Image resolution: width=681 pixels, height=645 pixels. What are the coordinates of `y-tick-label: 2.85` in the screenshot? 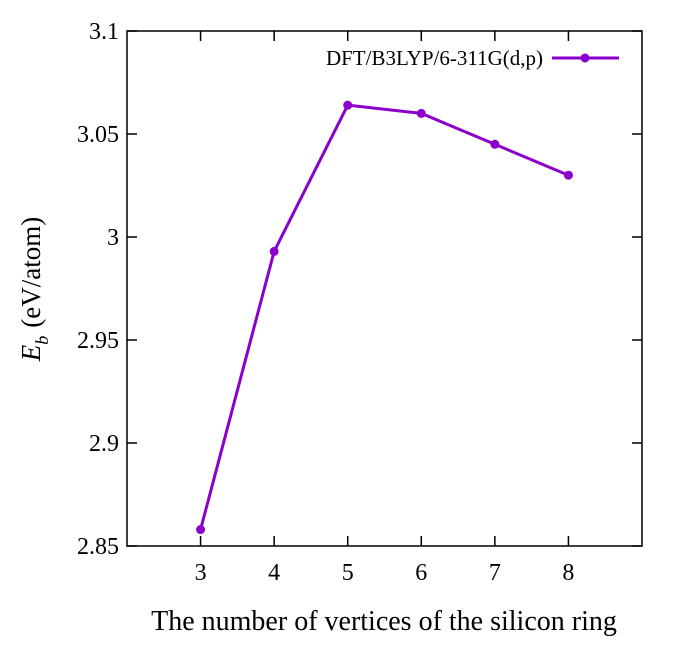 It's located at (98, 547).